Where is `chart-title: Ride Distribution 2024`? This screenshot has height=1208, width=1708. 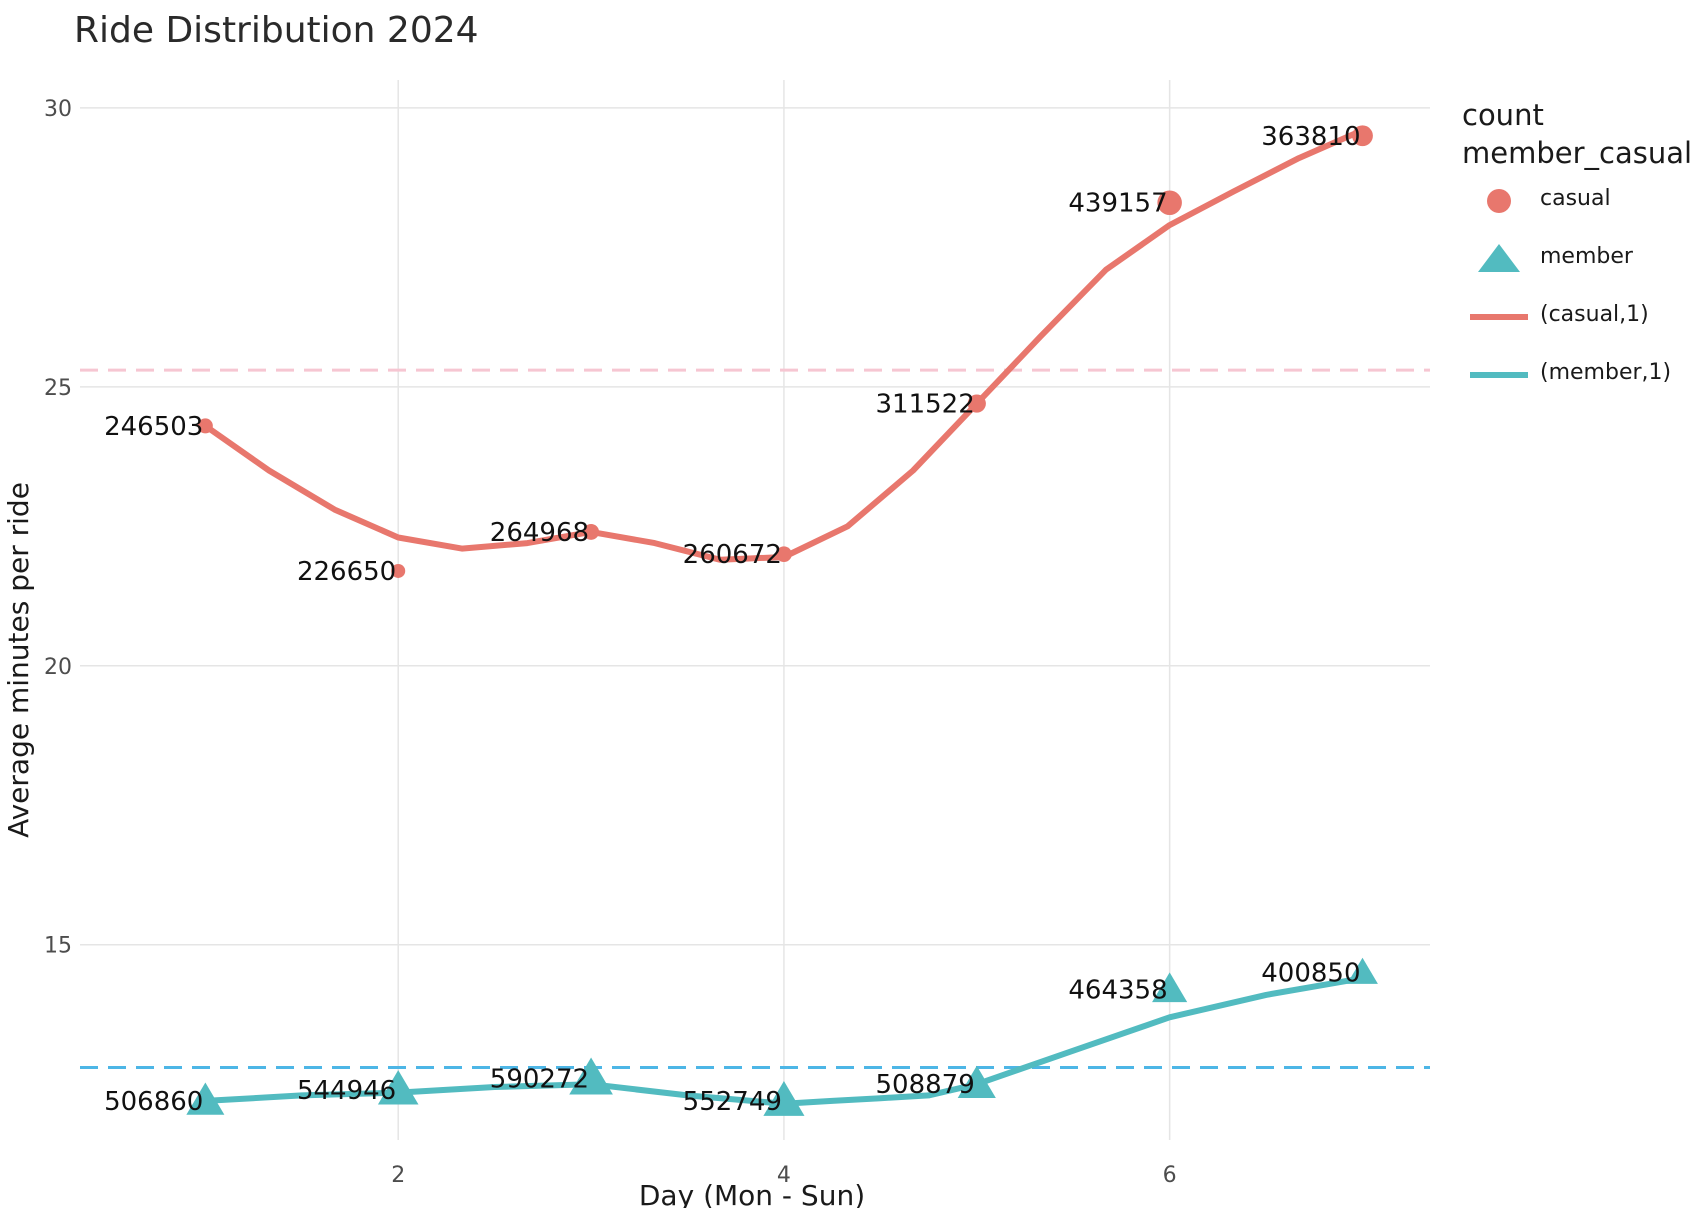
chart-title: Ride Distribution 2024 is located at coordinates (276, 30).